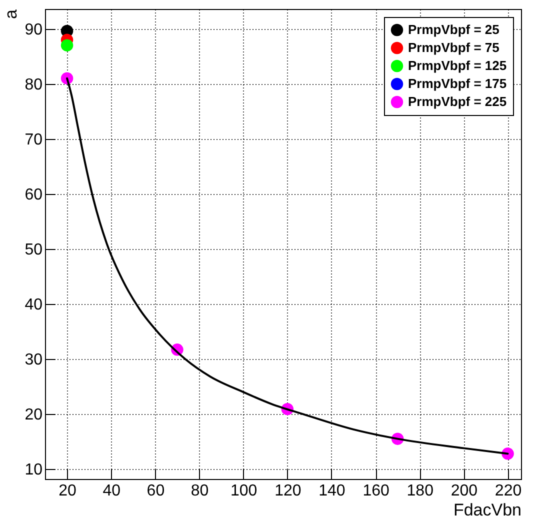 The height and width of the screenshot is (517, 533). Describe the element at coordinates (33, 415) in the screenshot. I see `y-tick-label: 20` at that location.